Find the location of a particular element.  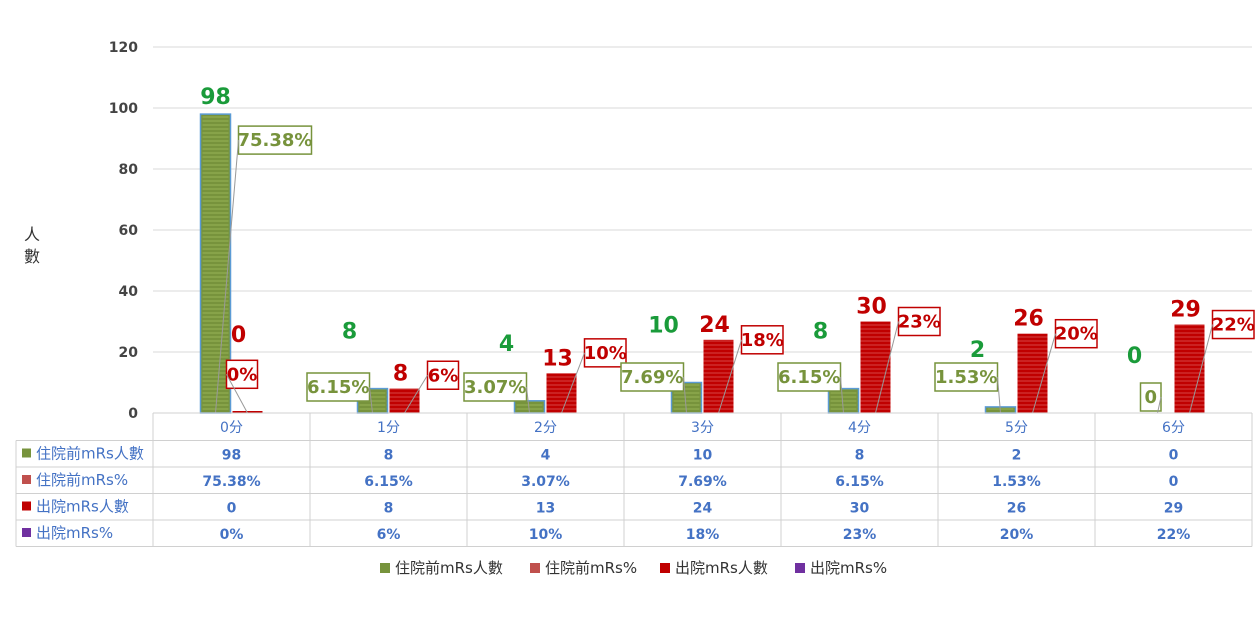

y-tick-label: 80 is located at coordinates (129, 170).